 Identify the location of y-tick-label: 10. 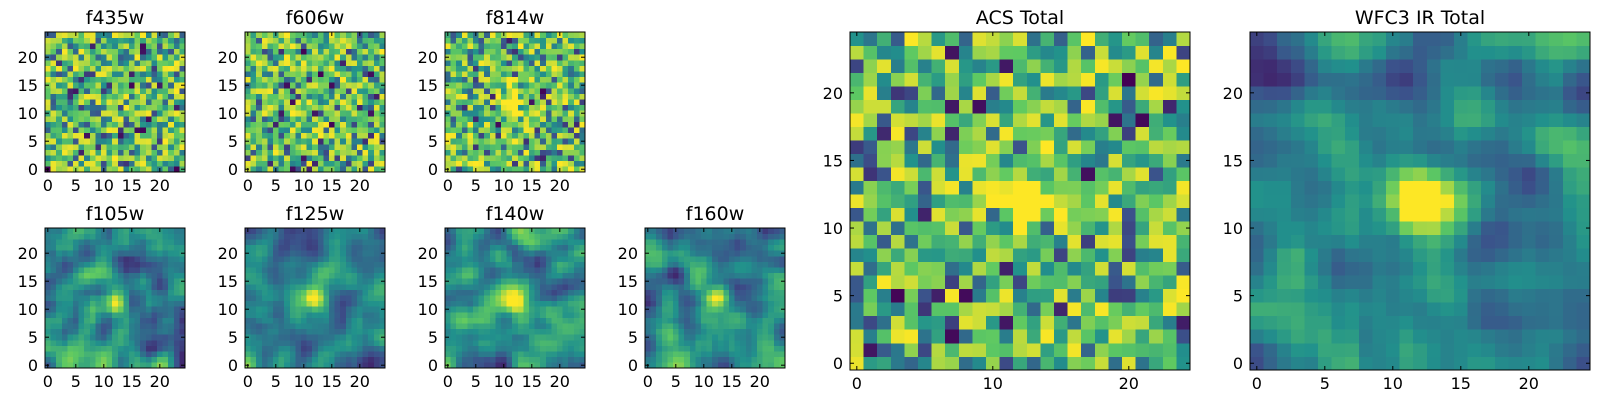
(428, 309).